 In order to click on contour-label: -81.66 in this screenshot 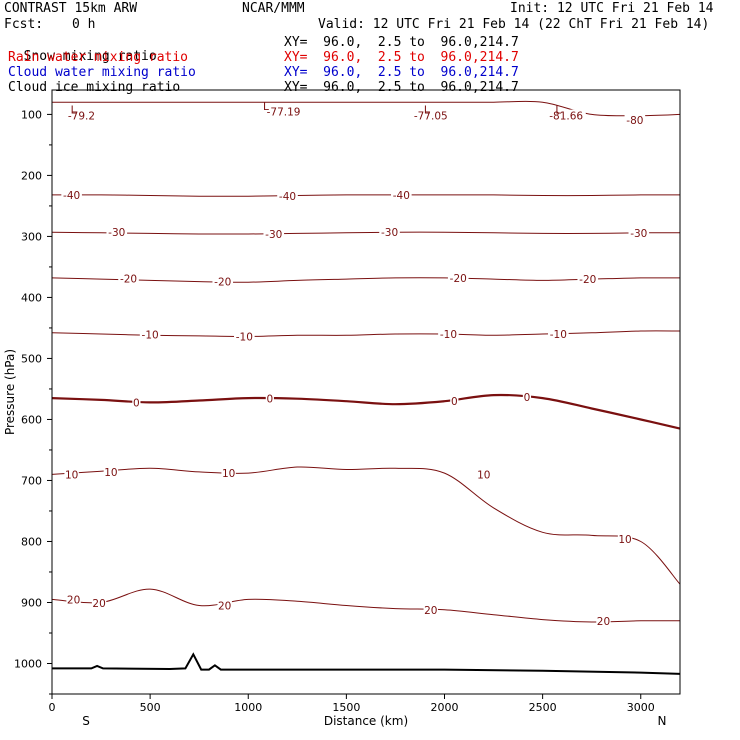, I will do `click(566, 117)`.